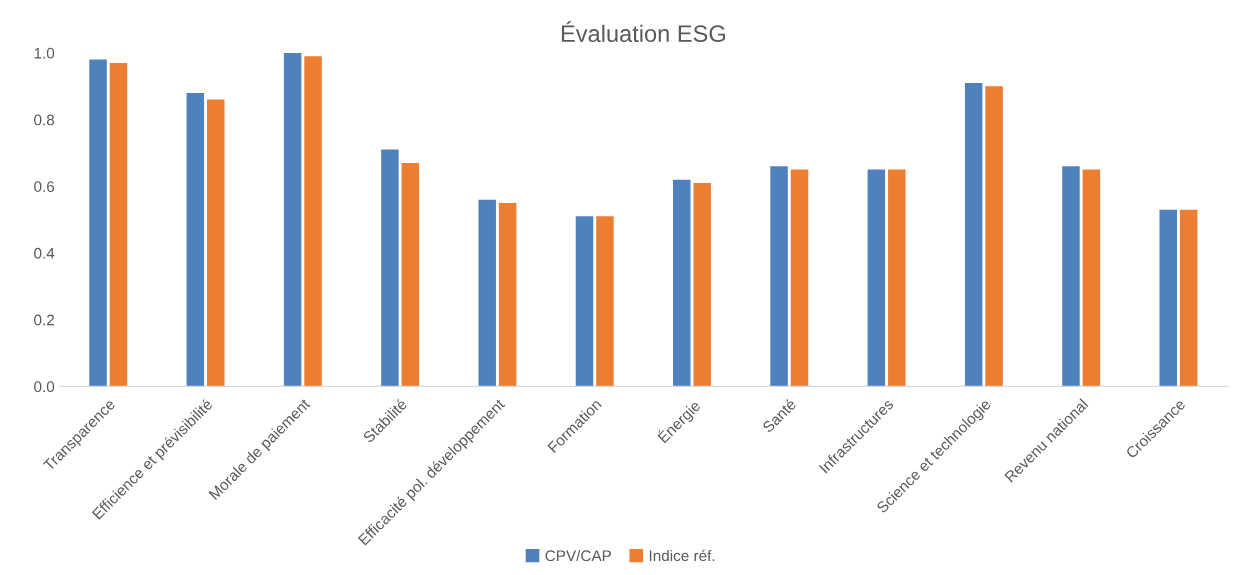 The height and width of the screenshot is (575, 1242). Describe the element at coordinates (578, 555) in the screenshot. I see `legend-label: CPV/CAP` at that location.